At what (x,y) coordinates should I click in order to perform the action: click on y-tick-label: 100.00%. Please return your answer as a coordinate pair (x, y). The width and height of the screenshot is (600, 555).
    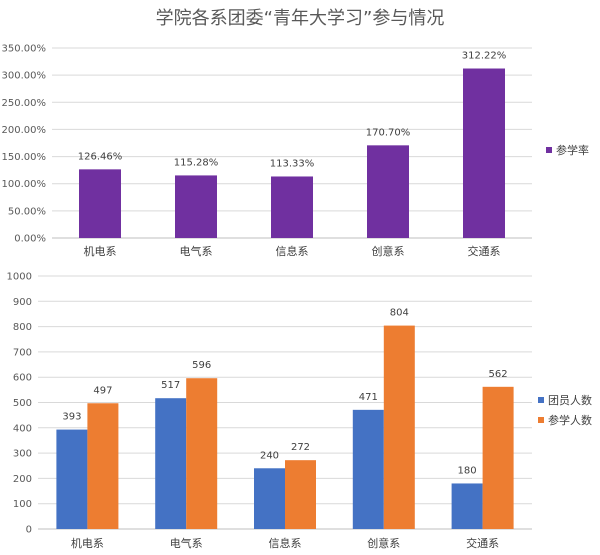
    Looking at the image, I should click on (24, 184).